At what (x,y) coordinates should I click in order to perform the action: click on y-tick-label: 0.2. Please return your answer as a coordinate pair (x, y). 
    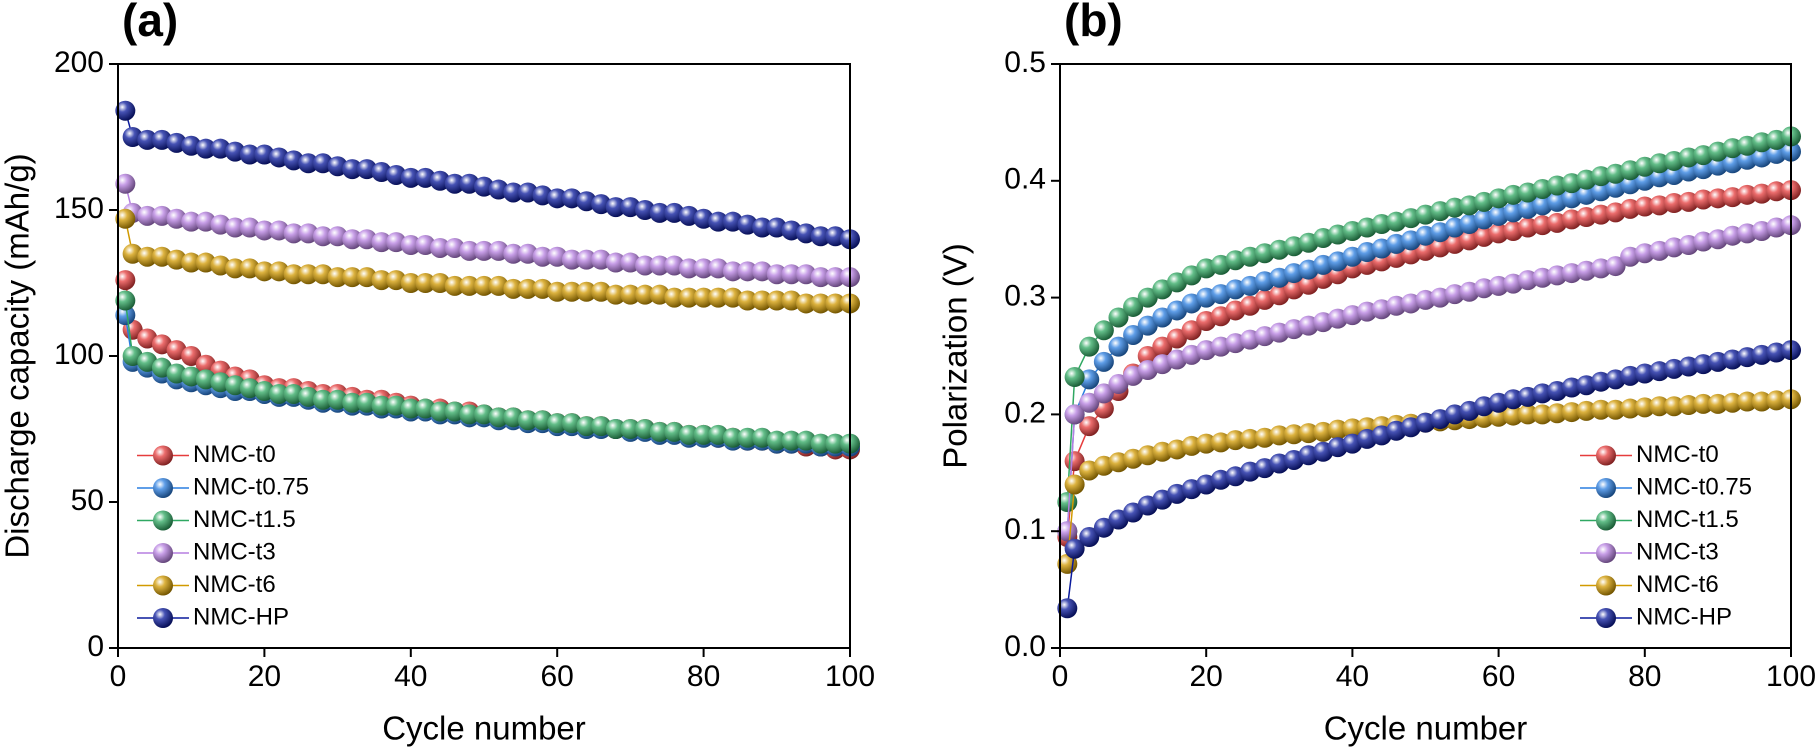
    Looking at the image, I should click on (1025, 412).